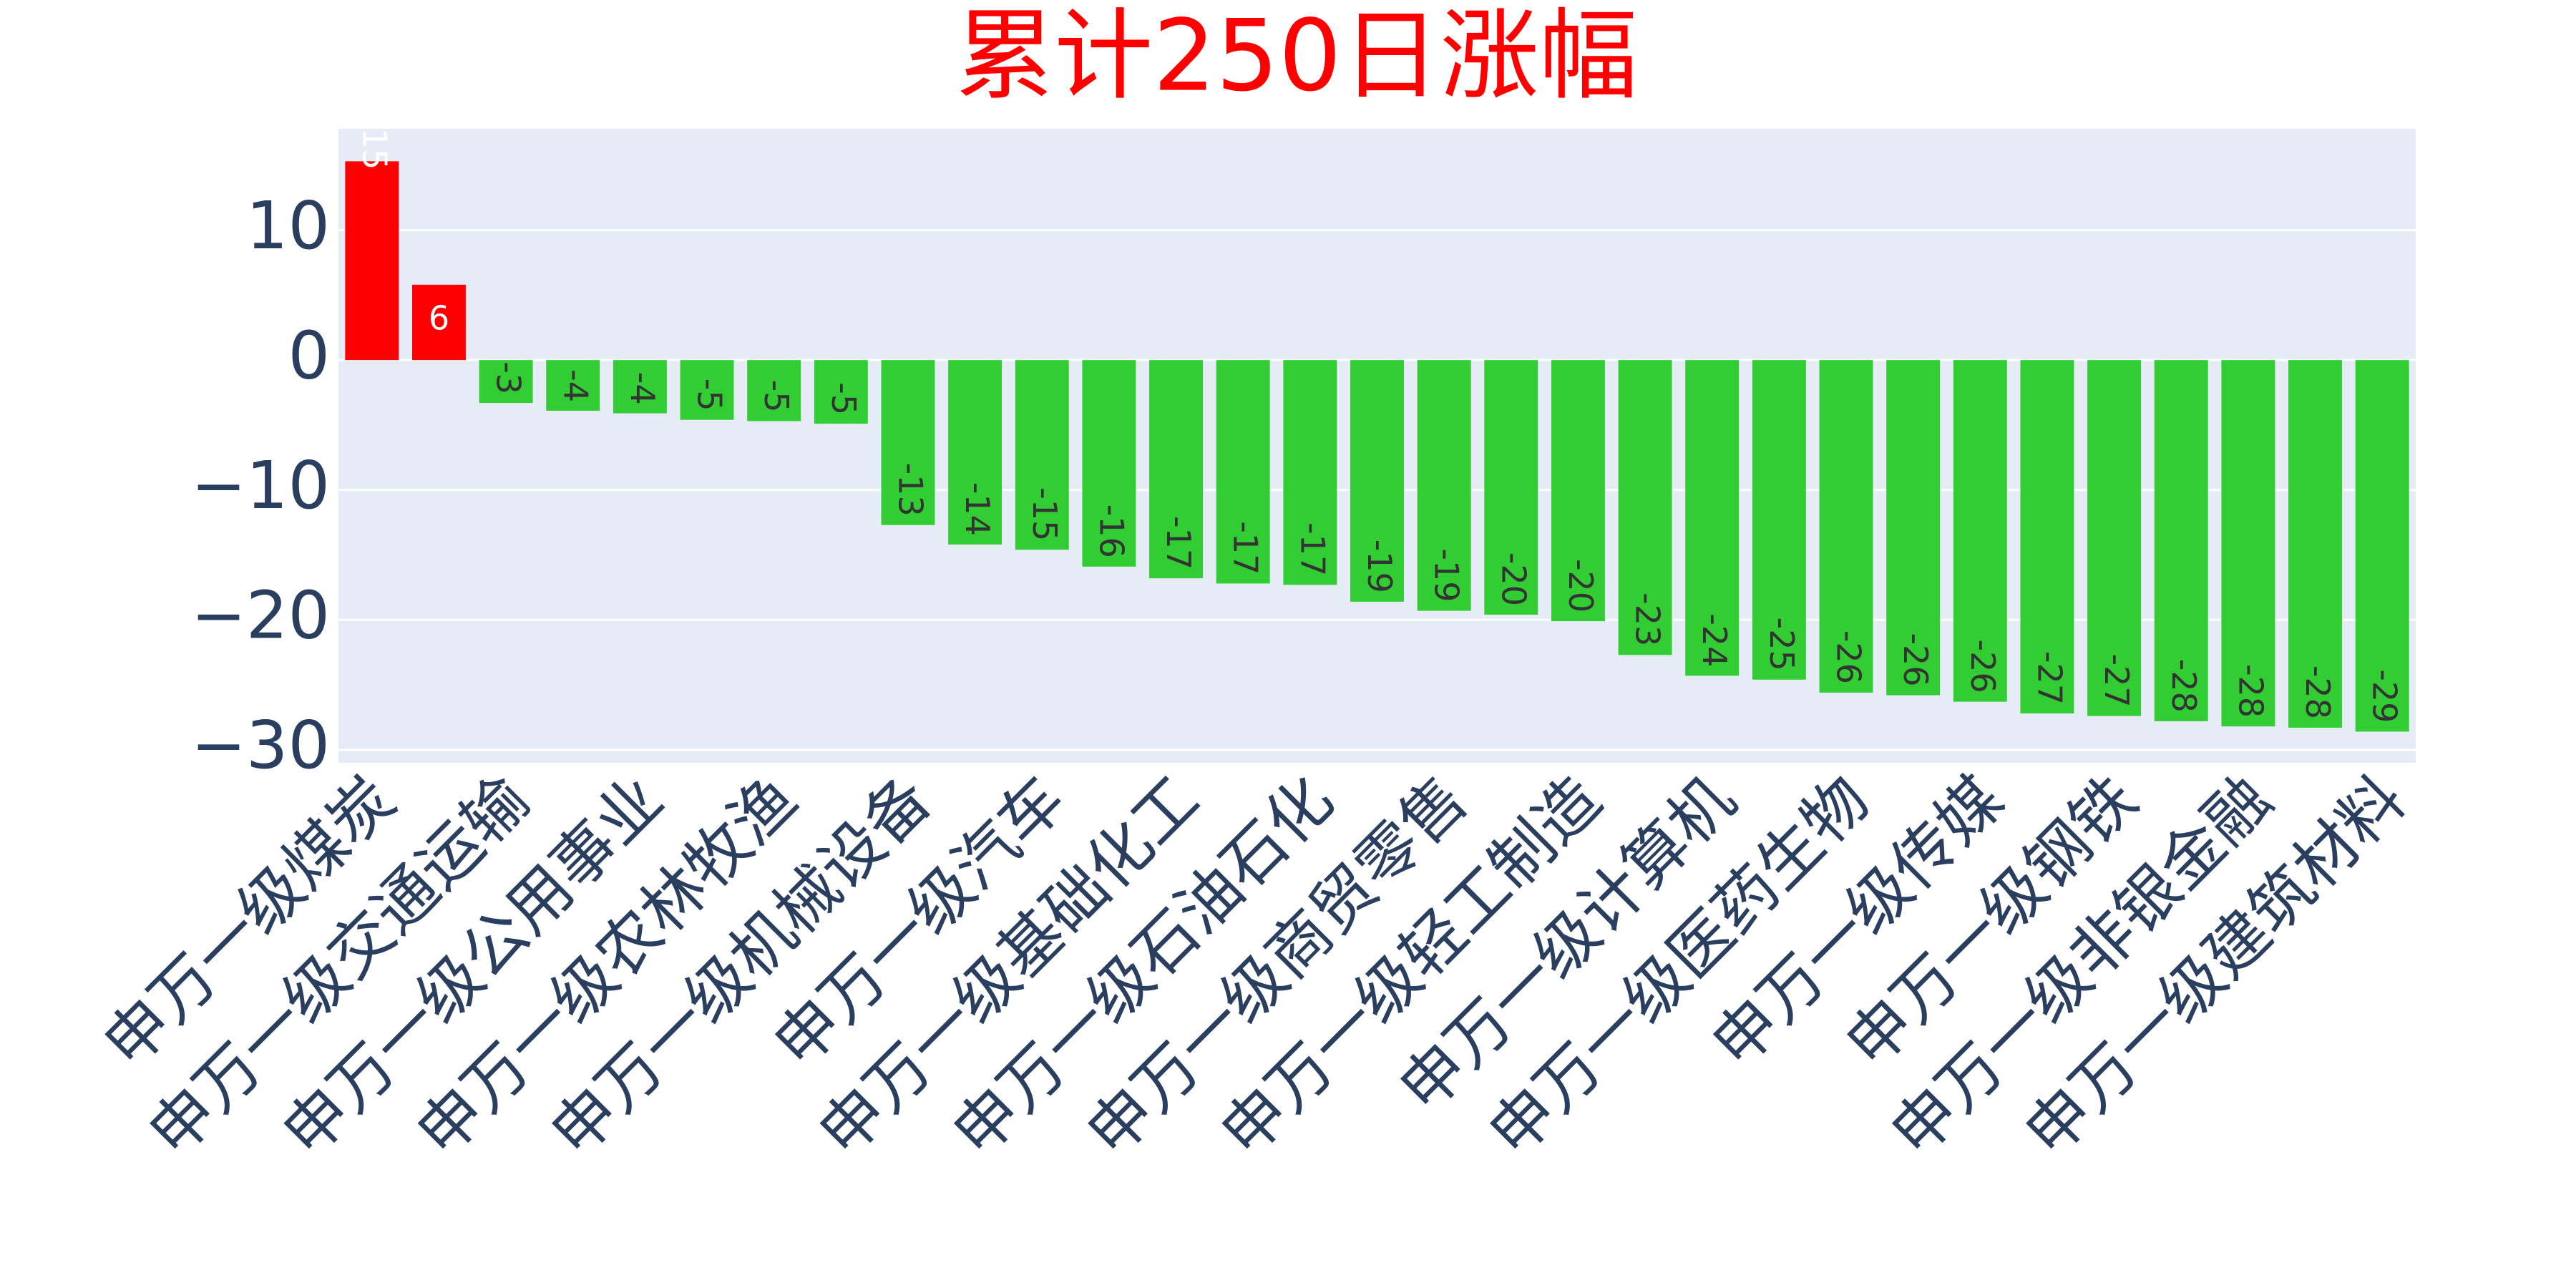 This screenshot has width=2576, height=1288. What do you see at coordinates (288, 226) in the screenshot?
I see `y-tick-label: 10` at bounding box center [288, 226].